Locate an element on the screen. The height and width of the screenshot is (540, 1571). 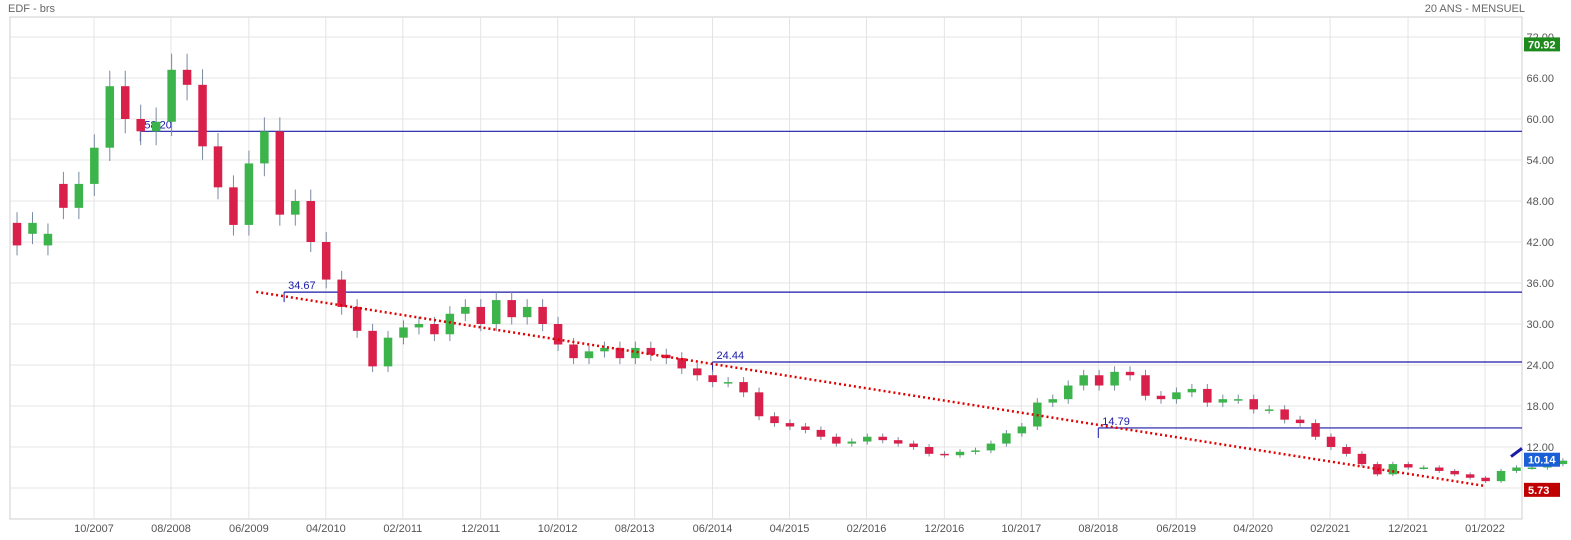
y-tick-label: 54.00 is located at coordinates (1540, 161).